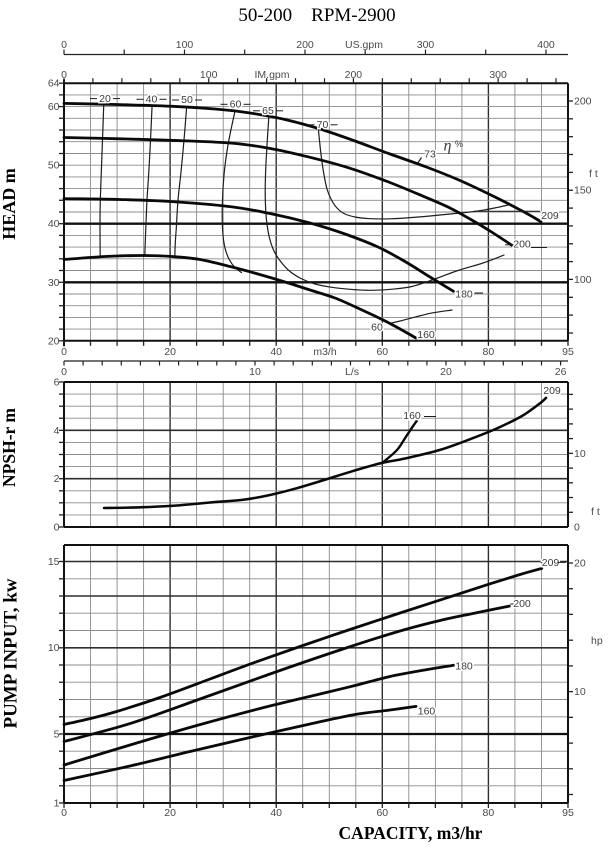  What do you see at coordinates (316, 15) in the screenshot?
I see `svg-text: 50-200 RPM-2900` at bounding box center [316, 15].